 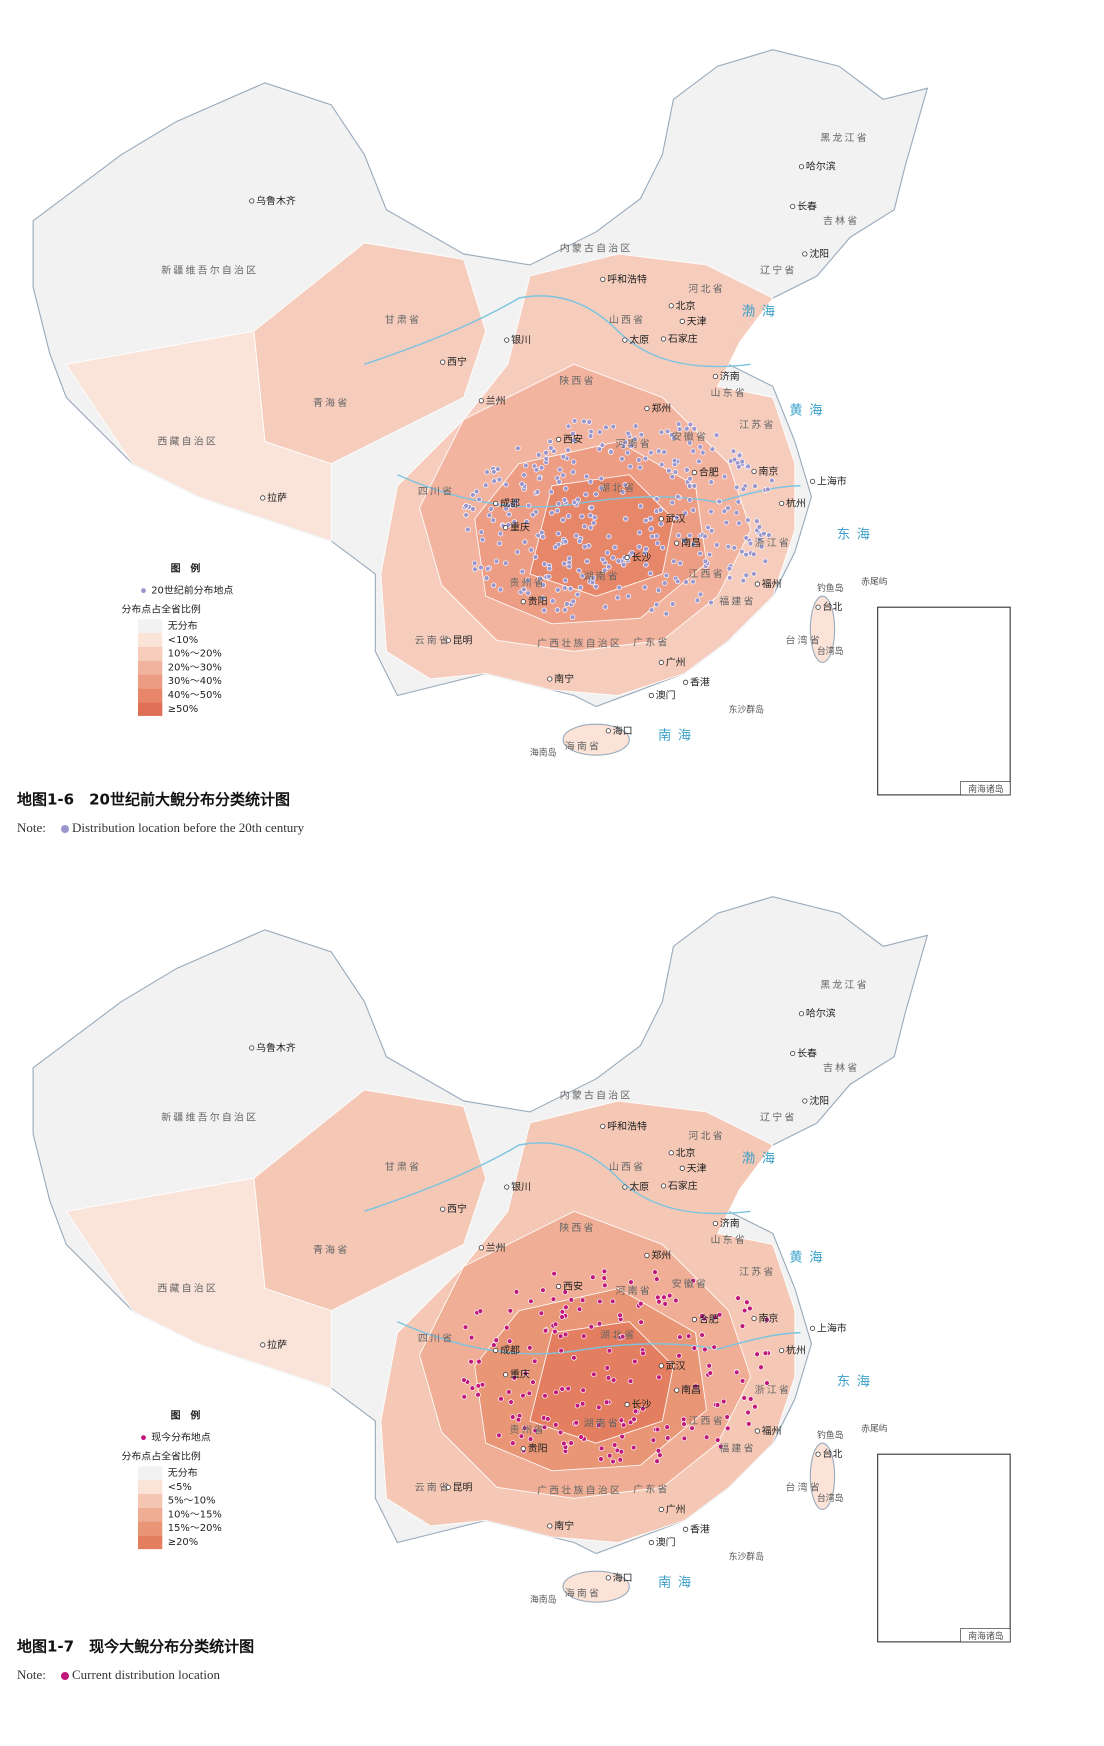 I want to click on city-label: 福州, so click(x=772, y=1430).